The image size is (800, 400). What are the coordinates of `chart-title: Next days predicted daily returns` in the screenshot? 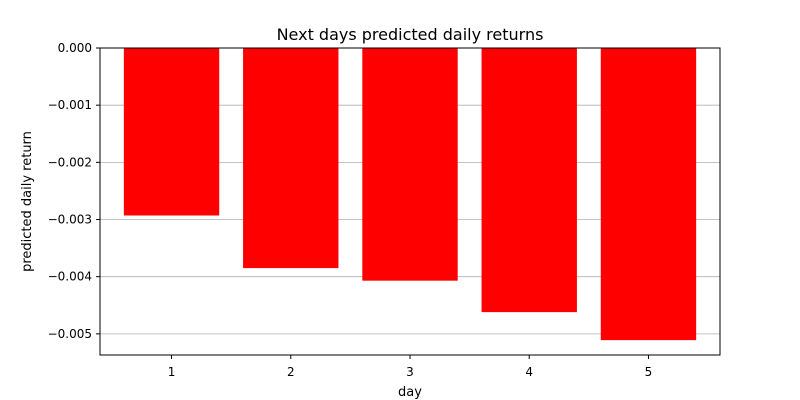 It's located at (410, 34).